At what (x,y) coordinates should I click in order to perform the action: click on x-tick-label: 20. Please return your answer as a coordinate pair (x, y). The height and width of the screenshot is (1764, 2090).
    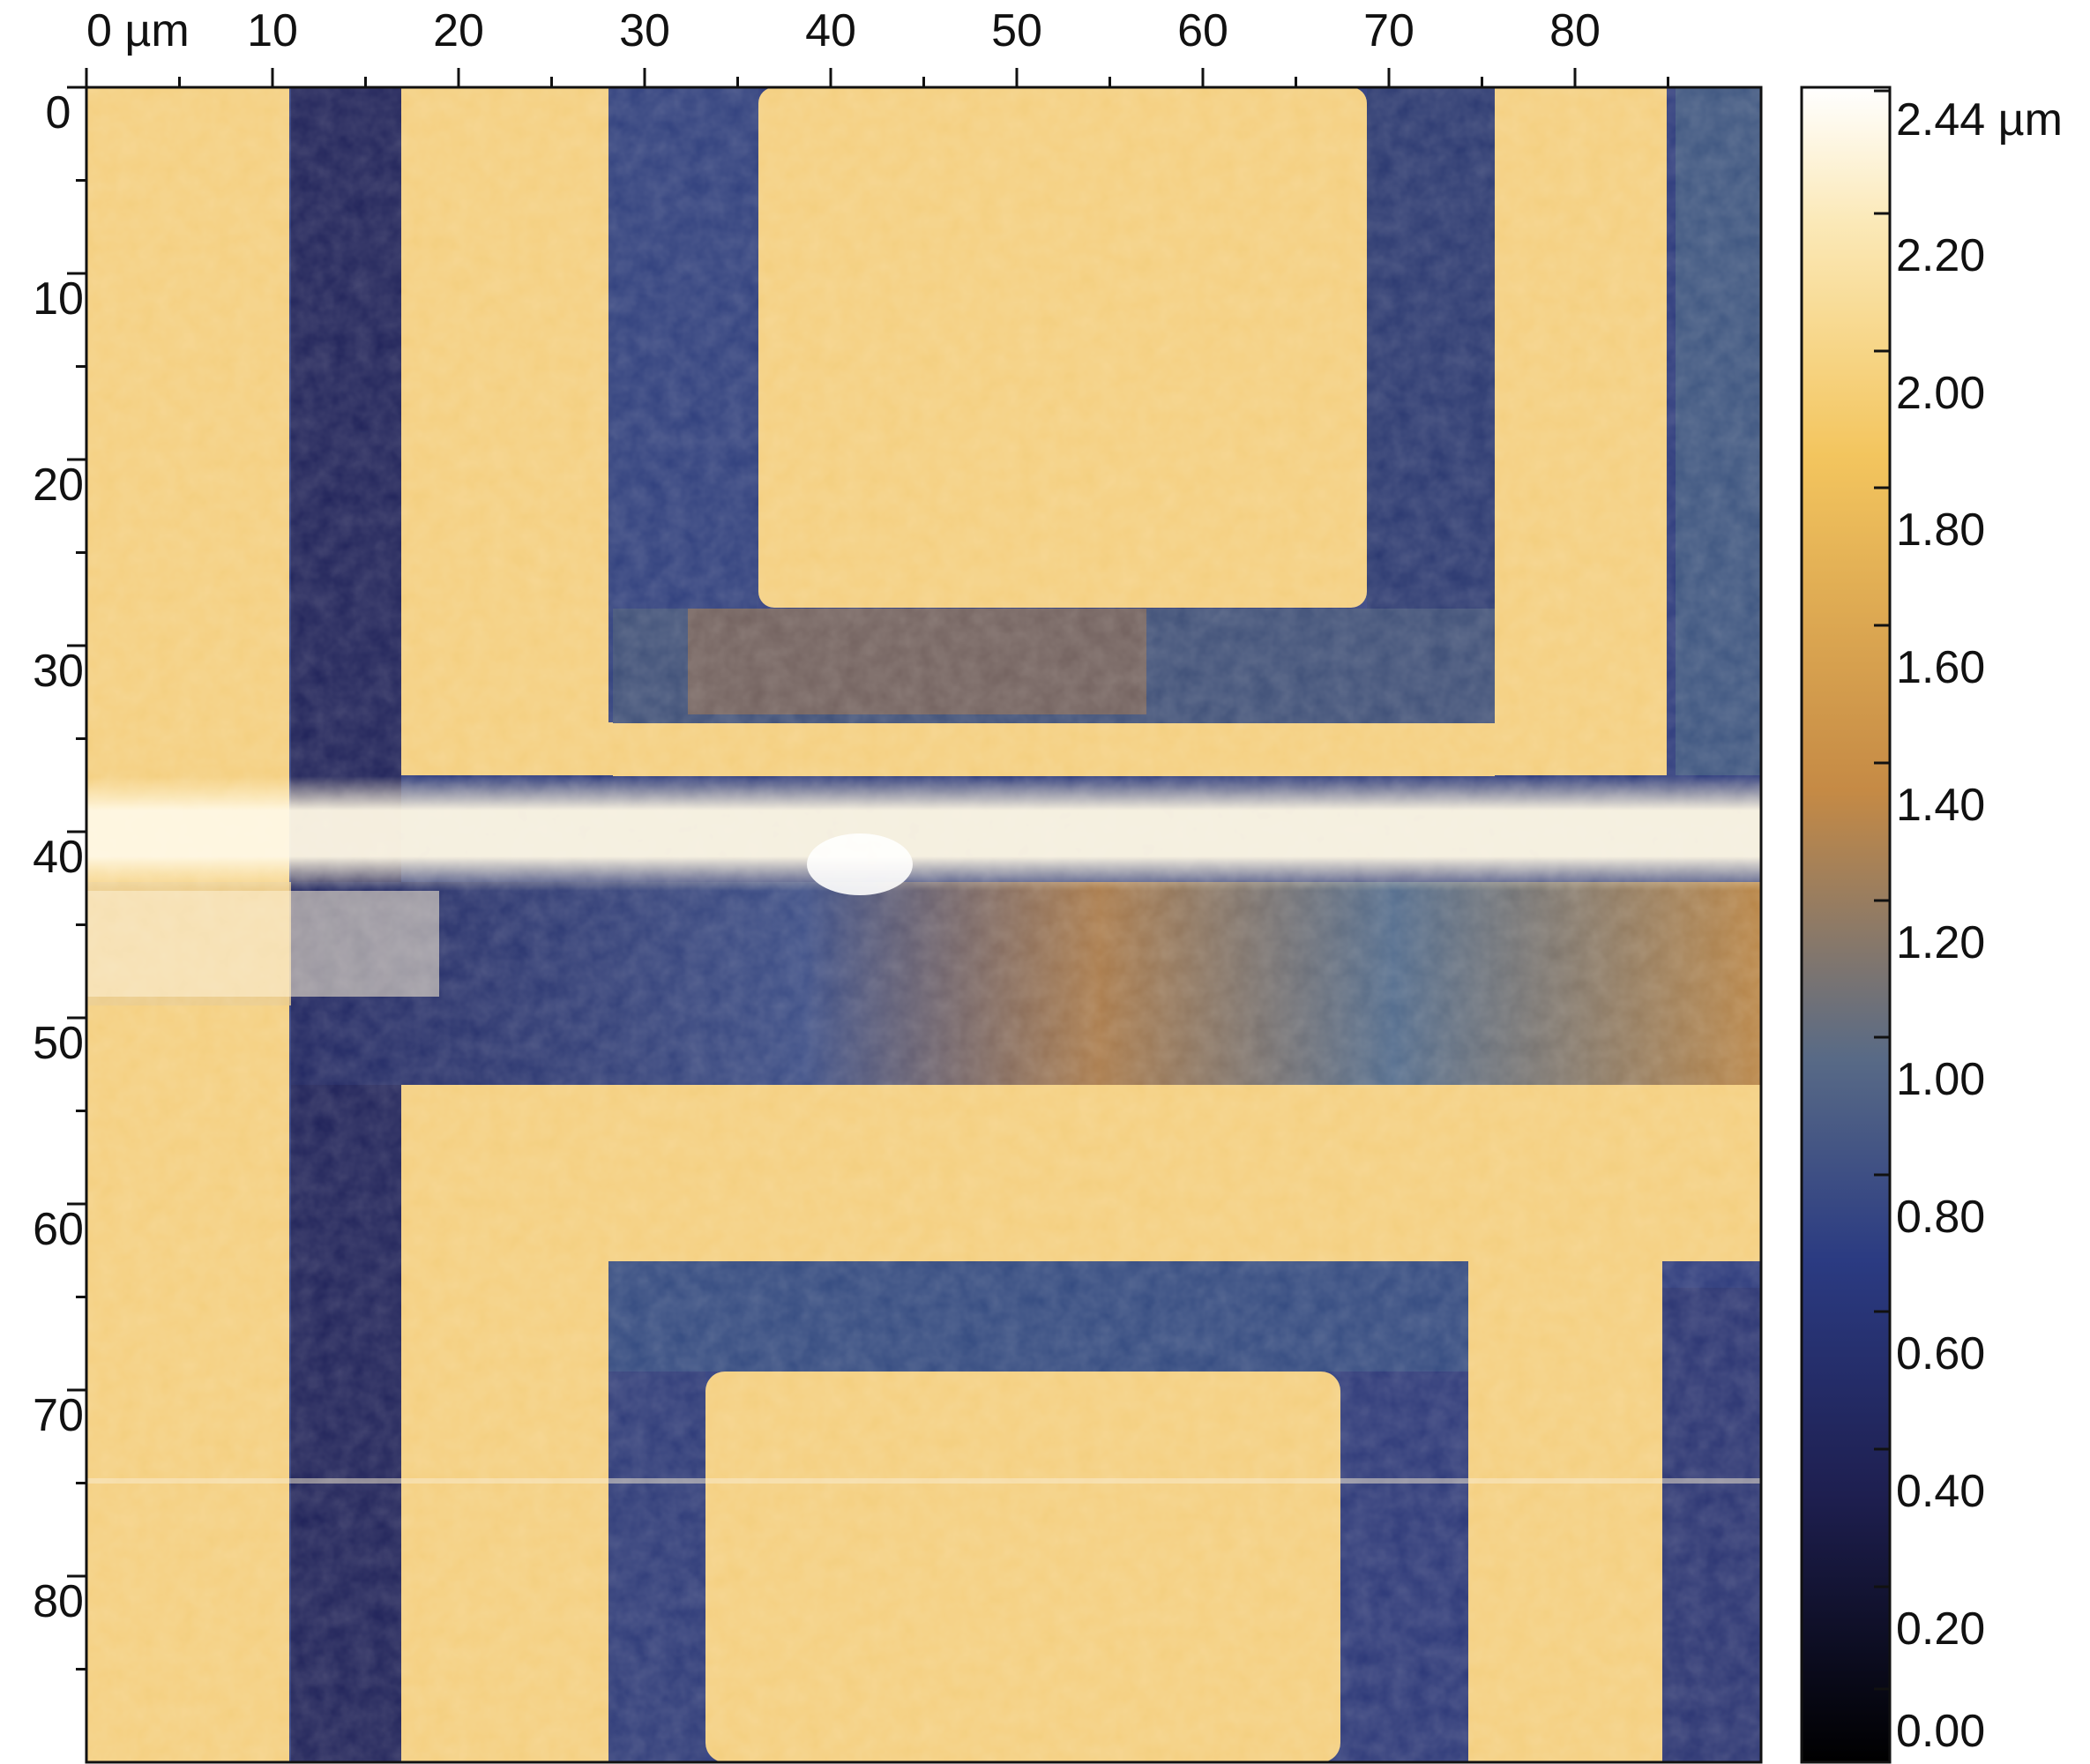
    Looking at the image, I should click on (458, 31).